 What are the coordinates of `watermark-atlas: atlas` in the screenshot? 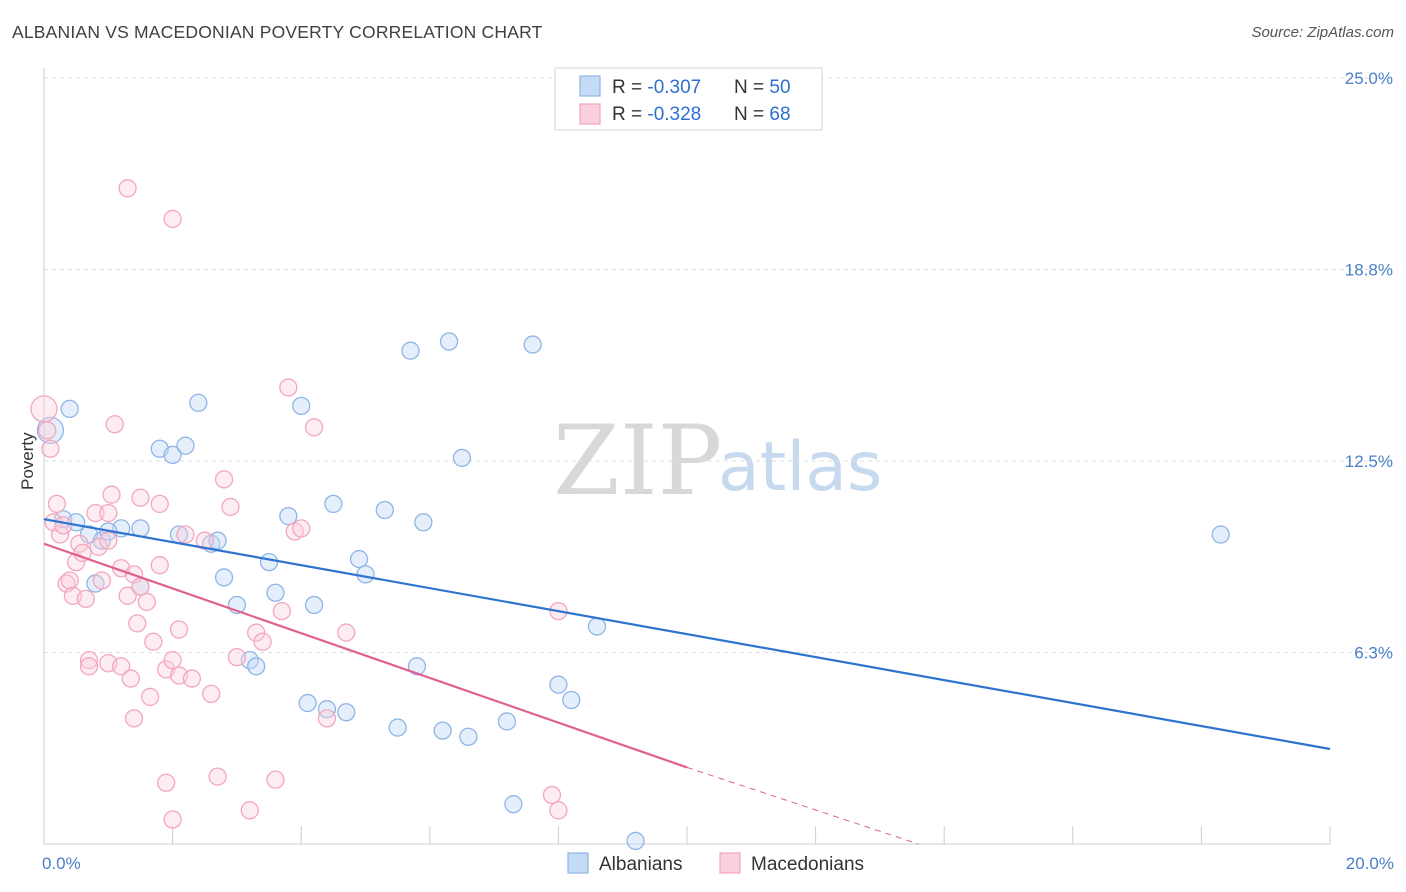 It's located at (800, 467).